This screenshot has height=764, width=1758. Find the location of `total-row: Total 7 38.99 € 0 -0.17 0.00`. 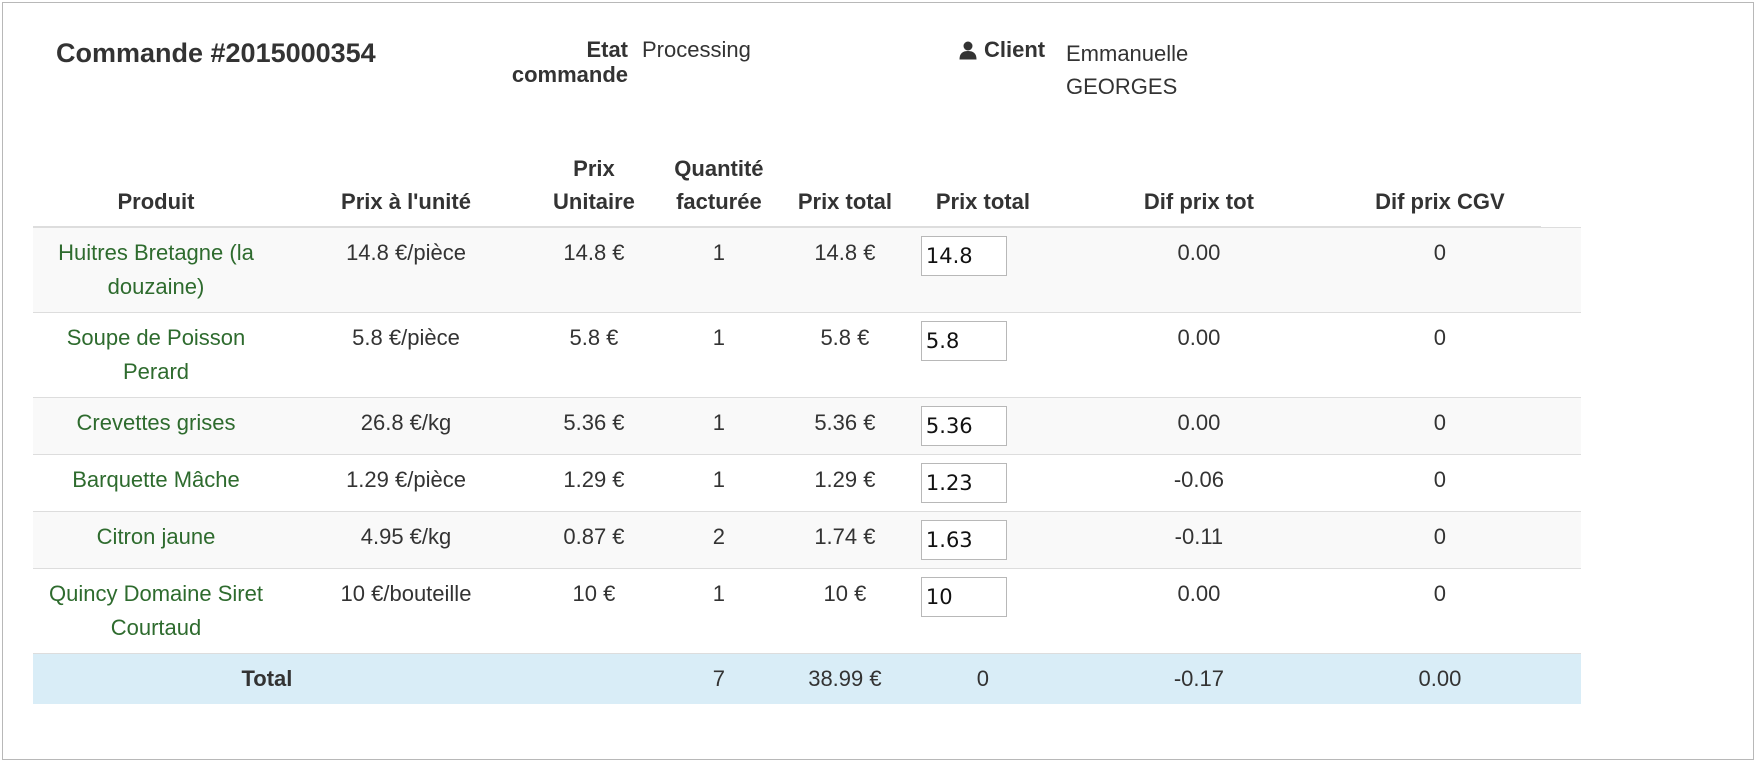

total-row: Total 7 38.99 € 0 -0.17 0.00 is located at coordinates (807, 678).